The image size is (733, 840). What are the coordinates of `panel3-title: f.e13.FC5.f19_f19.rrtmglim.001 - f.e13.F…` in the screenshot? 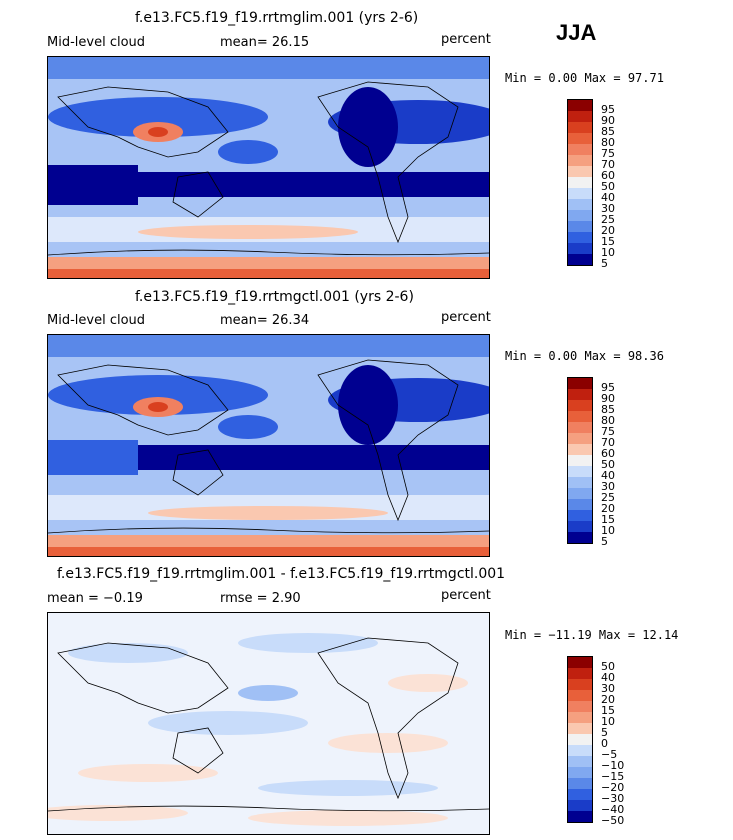 It's located at (281, 574).